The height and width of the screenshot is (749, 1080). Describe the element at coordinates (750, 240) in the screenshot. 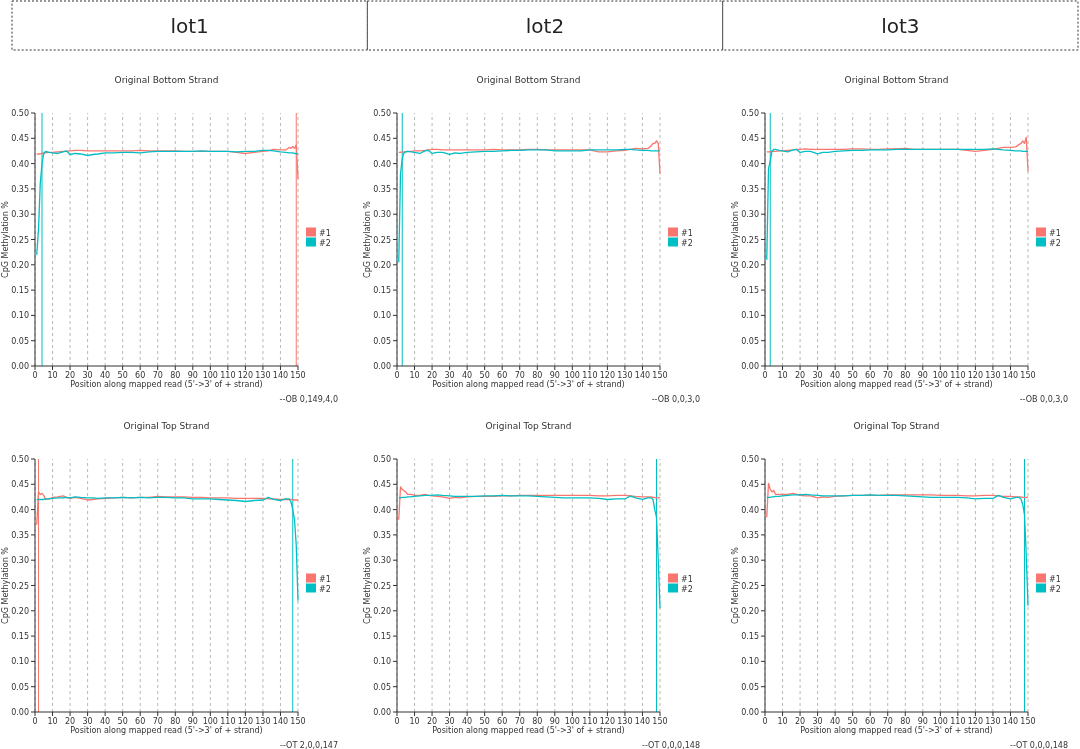

I see `y-tick-label: 0.25` at that location.